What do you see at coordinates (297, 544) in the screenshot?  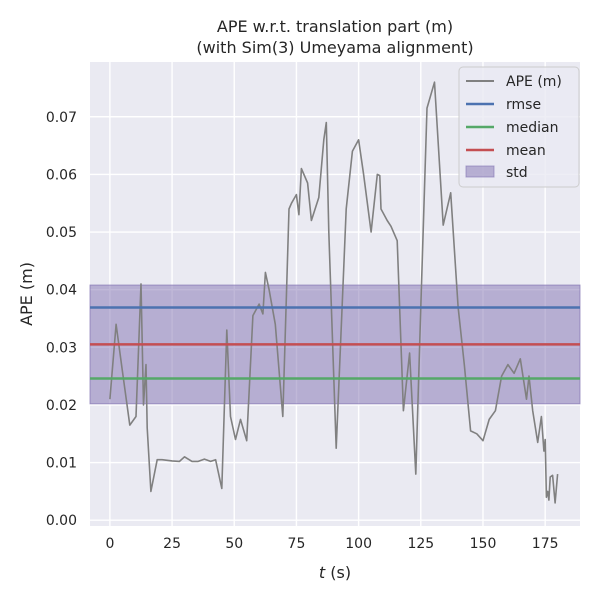 I see `x-tick-label: 75` at bounding box center [297, 544].